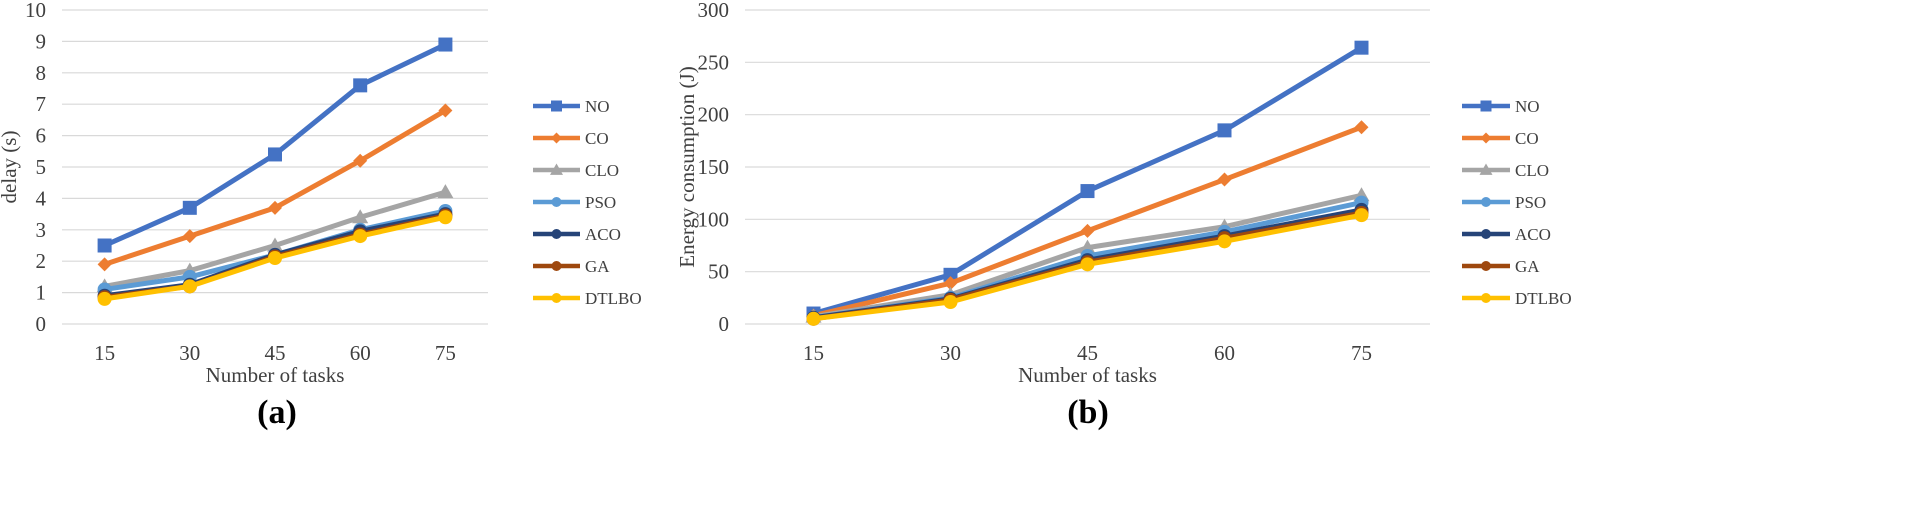 Image resolution: width=1925 pixels, height=532 pixels. What do you see at coordinates (1527, 138) in the screenshot?
I see `legend-label: CO` at bounding box center [1527, 138].